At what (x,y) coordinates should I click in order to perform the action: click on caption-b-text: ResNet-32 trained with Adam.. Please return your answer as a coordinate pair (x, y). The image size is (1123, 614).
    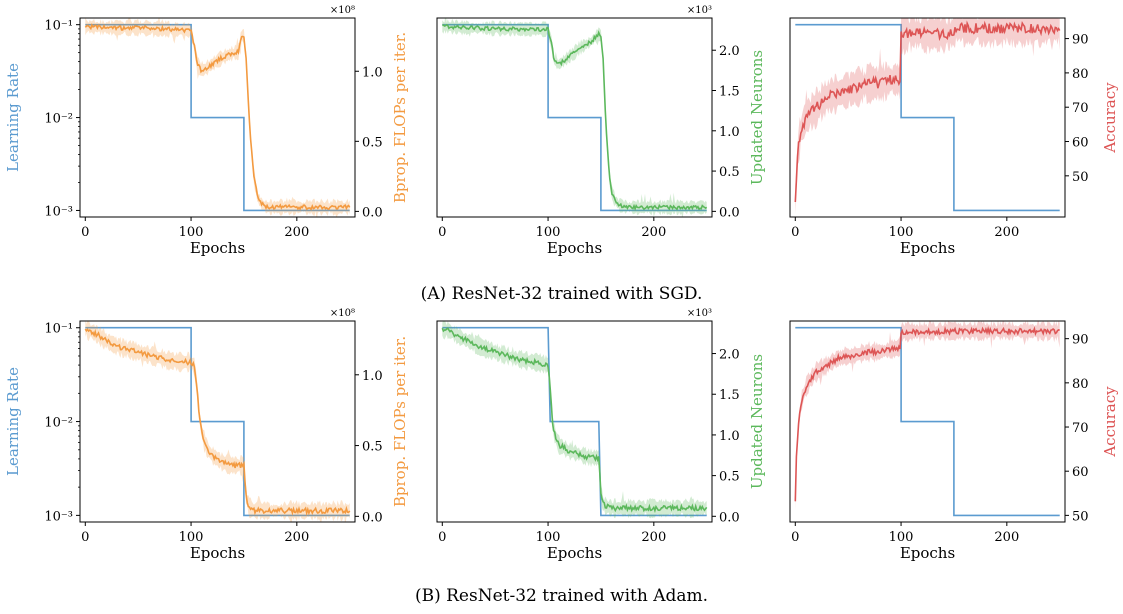
    Looking at the image, I should click on (577, 596).